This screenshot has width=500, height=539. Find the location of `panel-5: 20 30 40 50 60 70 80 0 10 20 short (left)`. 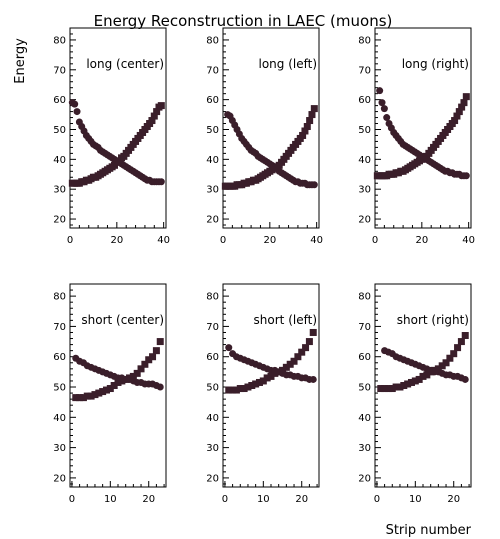

panel-5: 20 30 40 50 60 70 80 0 10 20 short (left) is located at coordinates (263, 394).